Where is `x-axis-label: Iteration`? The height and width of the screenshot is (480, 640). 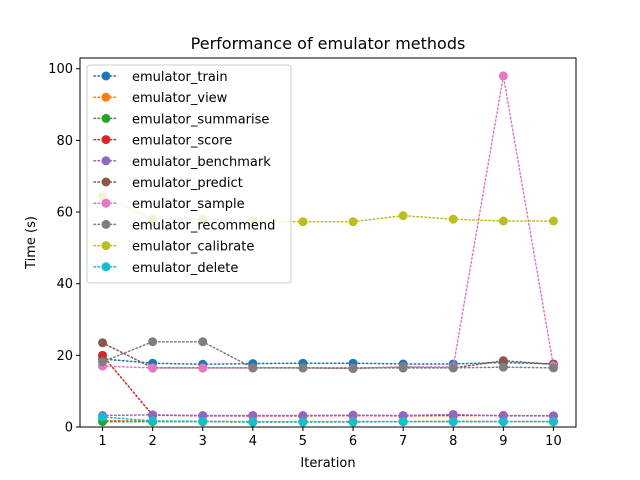 x-axis-label: Iteration is located at coordinates (327, 463).